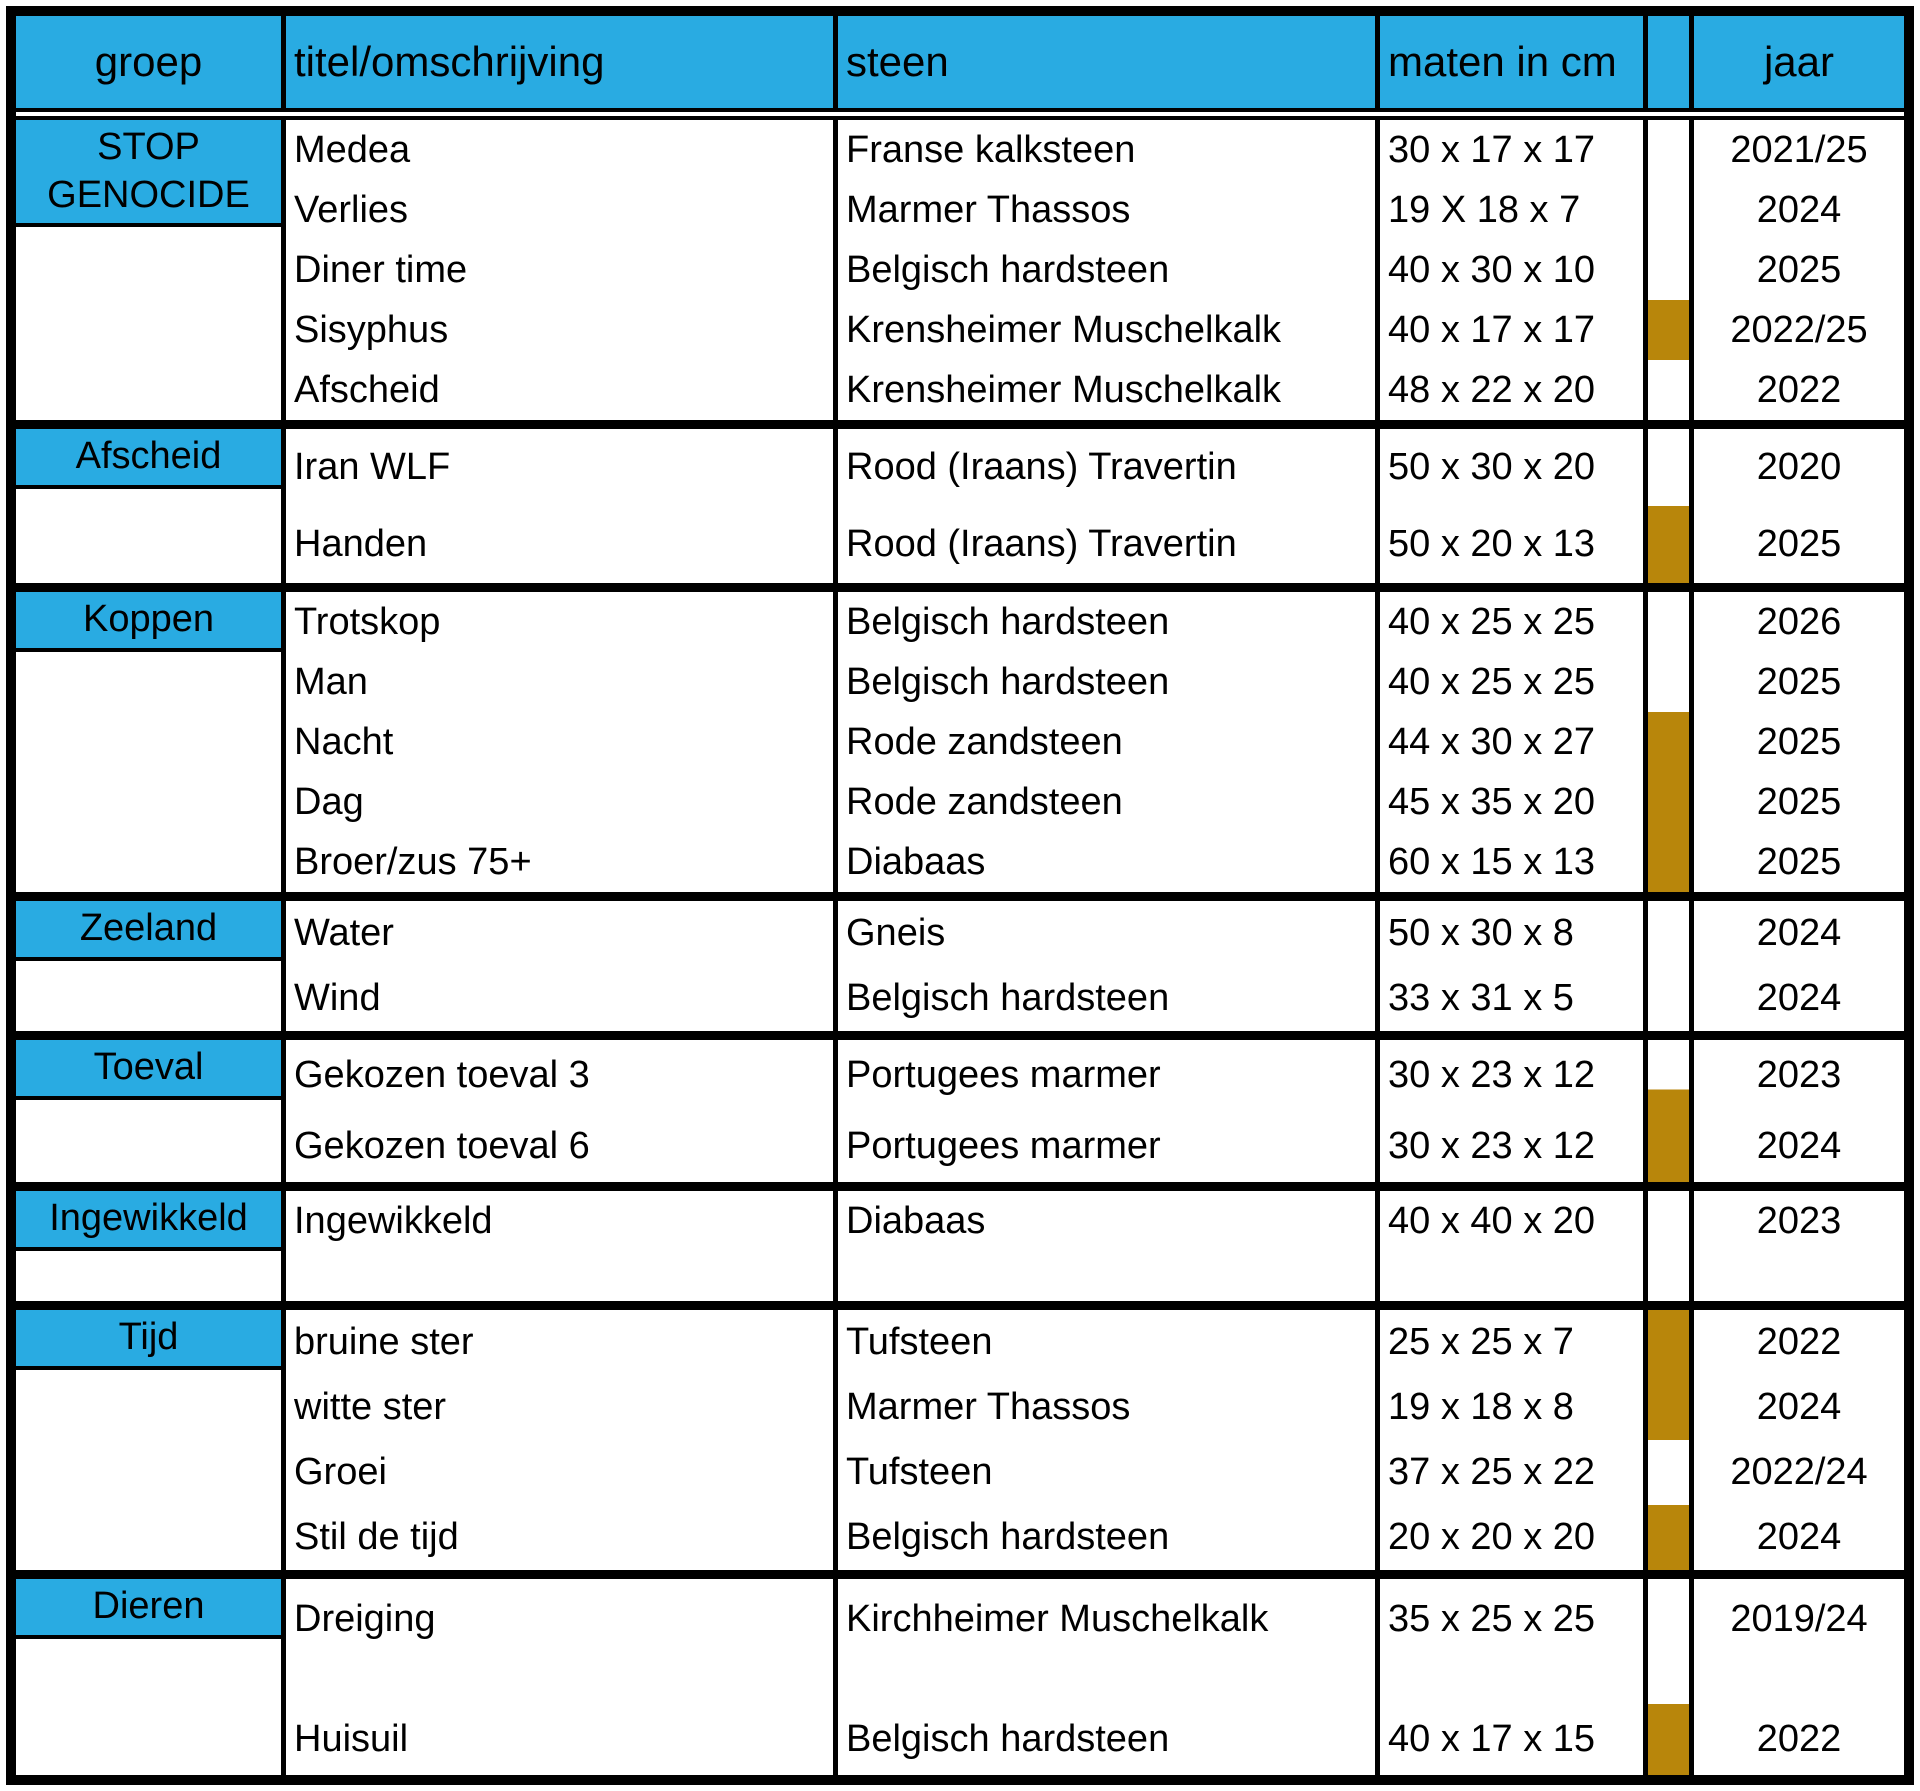 This screenshot has height=1791, width=1920. Describe the element at coordinates (1514, 62) in the screenshot. I see `header-maten: maten in cm` at that location.